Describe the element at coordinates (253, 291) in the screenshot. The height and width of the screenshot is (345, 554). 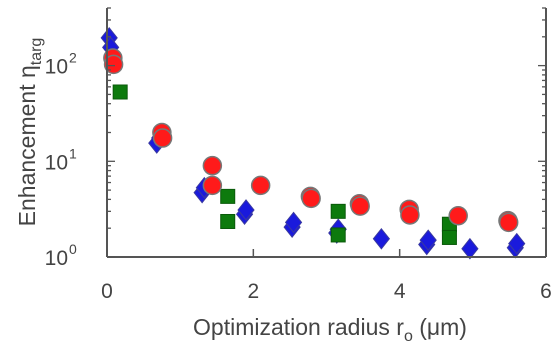
I see `x-tick-label: 2` at that location.